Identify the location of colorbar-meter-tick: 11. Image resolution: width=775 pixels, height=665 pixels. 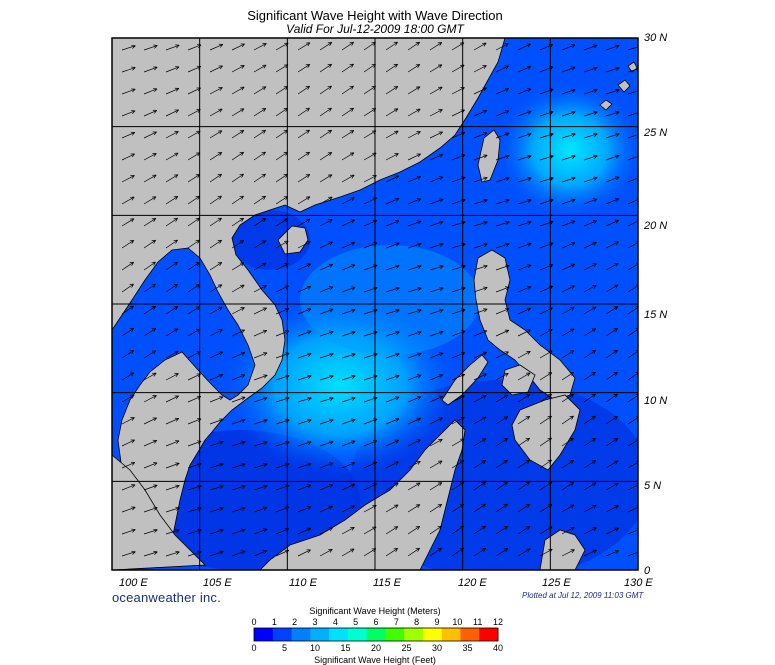
(477, 622).